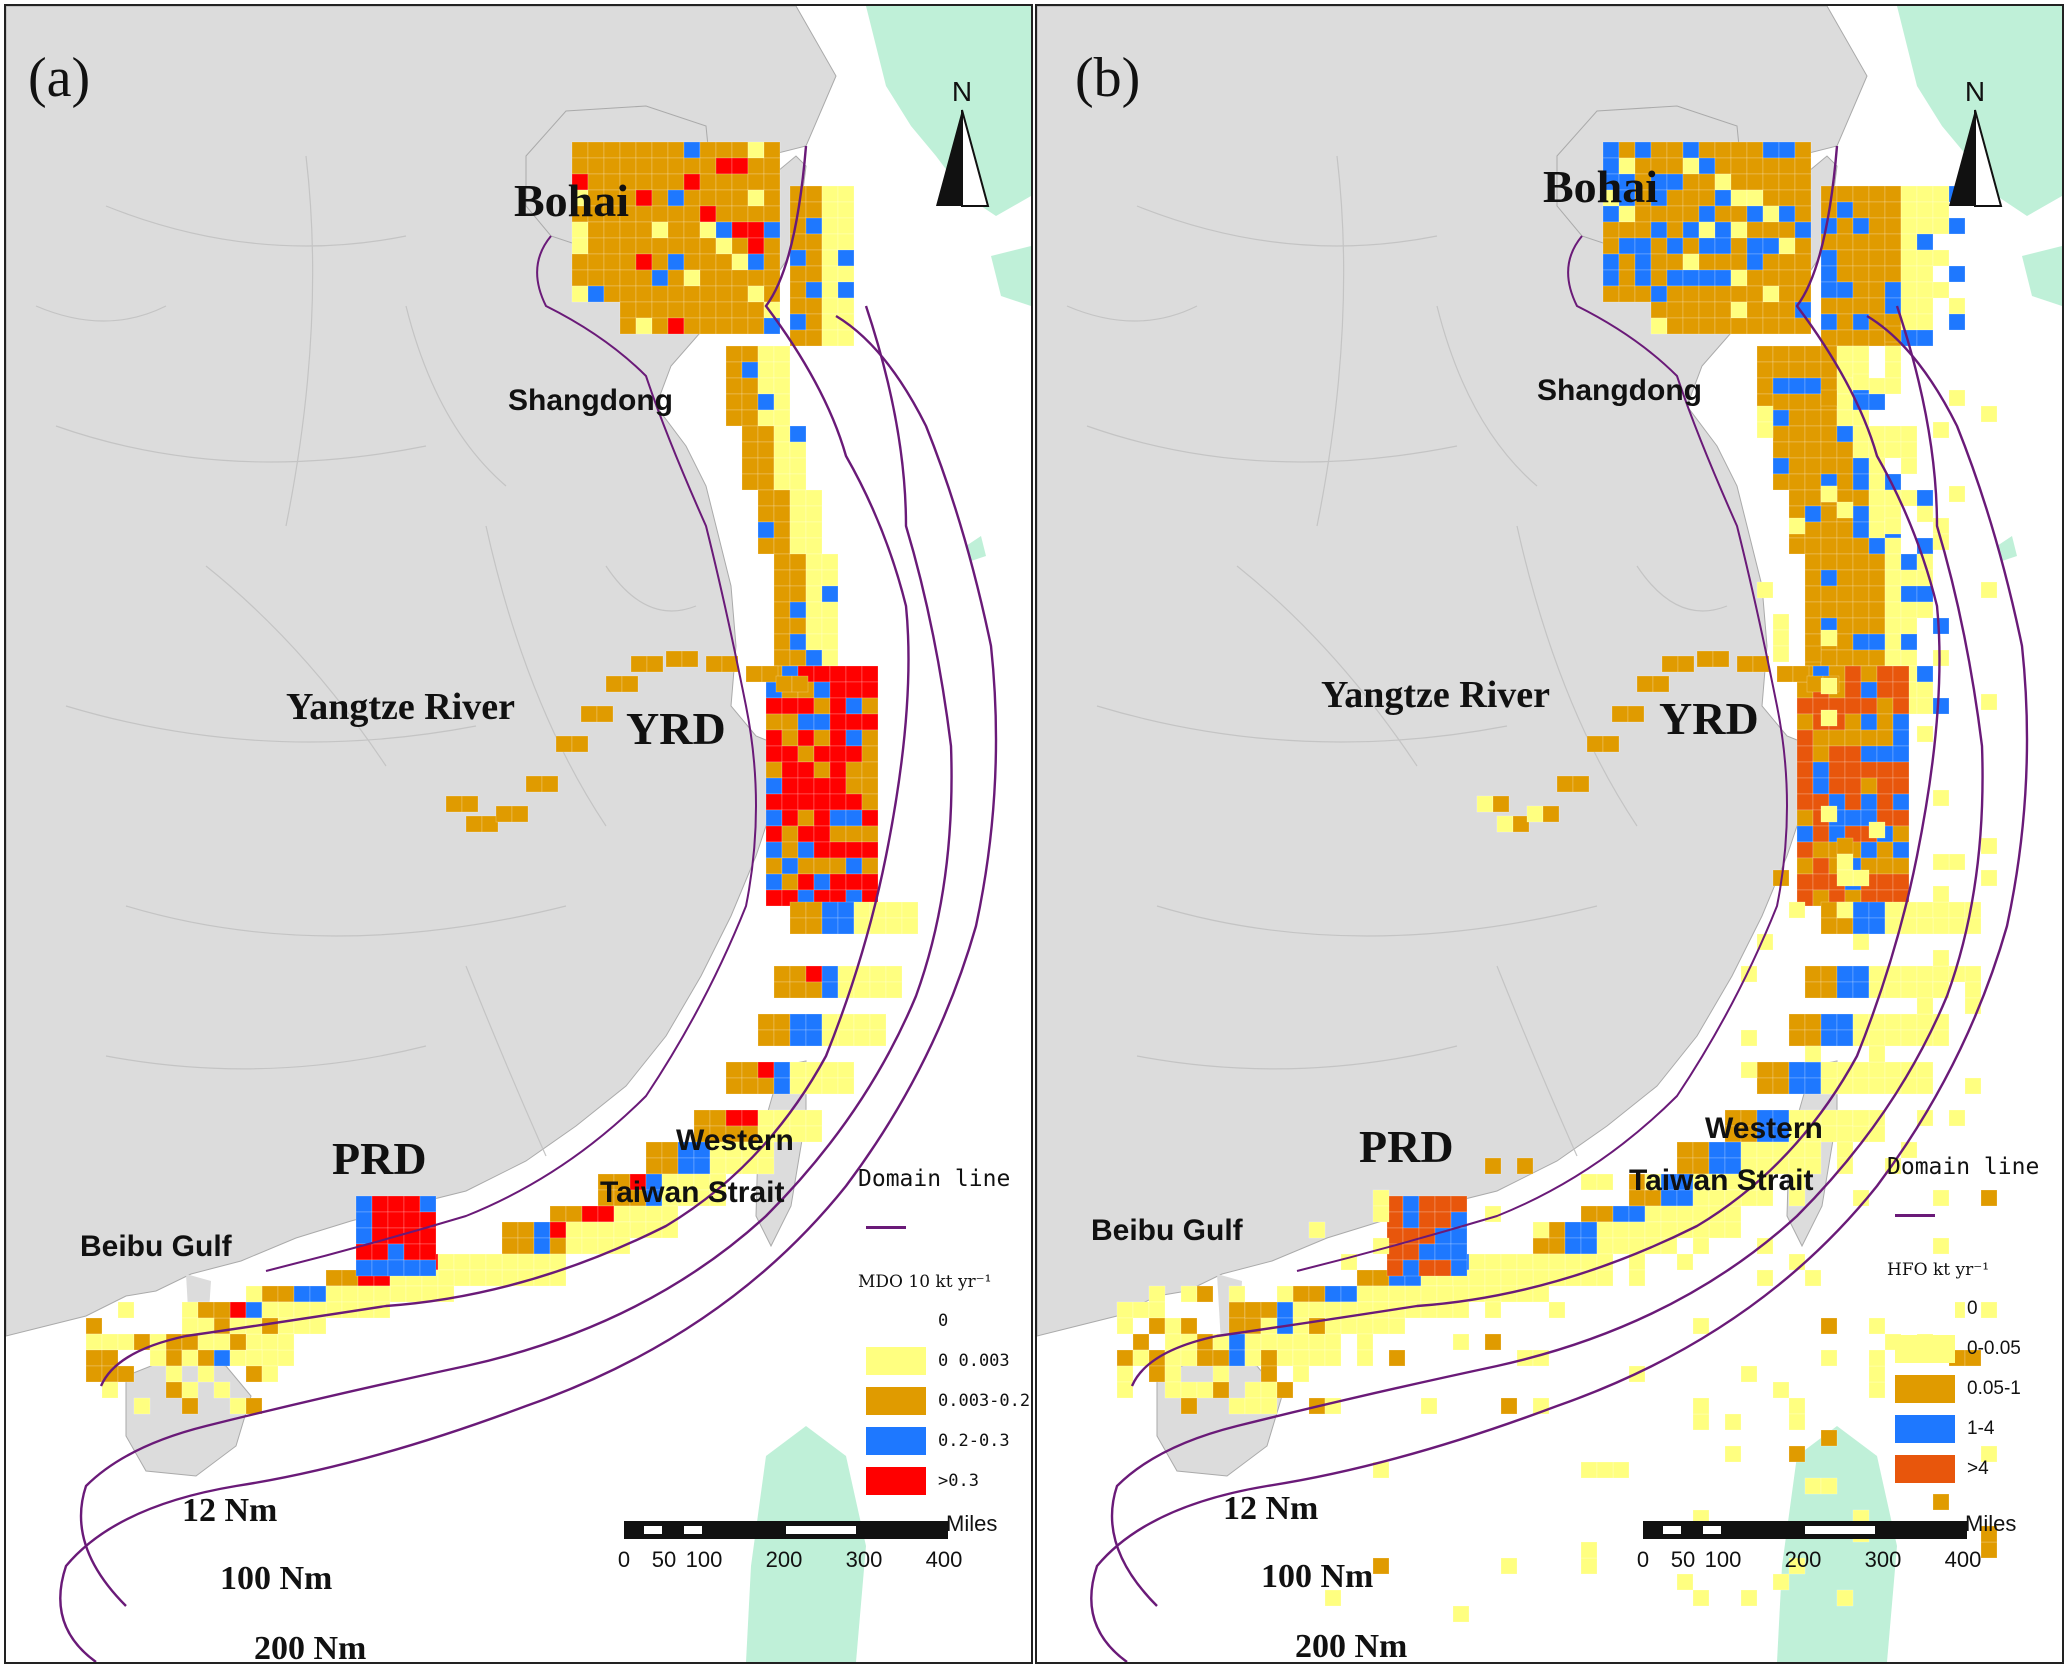 The width and height of the screenshot is (2067, 1669). I want to click on korea-landmass, so click(1979, 111).